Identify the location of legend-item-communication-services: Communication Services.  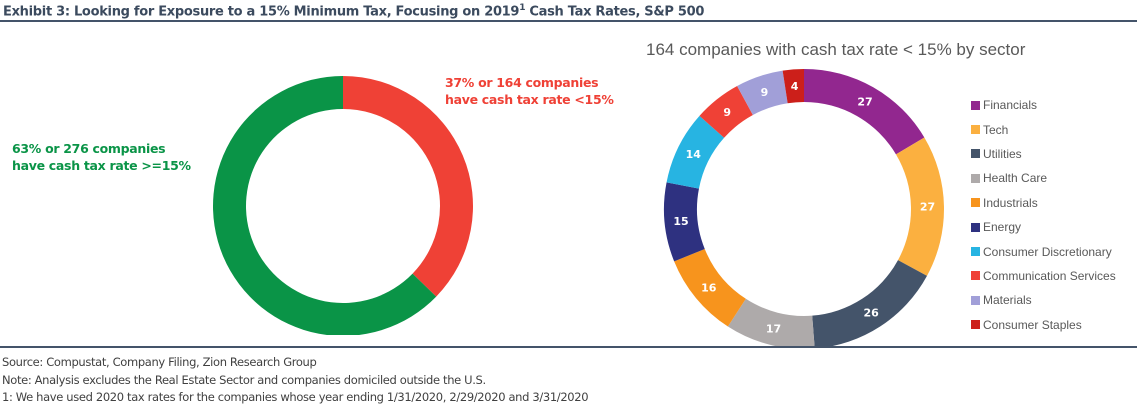
(1043, 276).